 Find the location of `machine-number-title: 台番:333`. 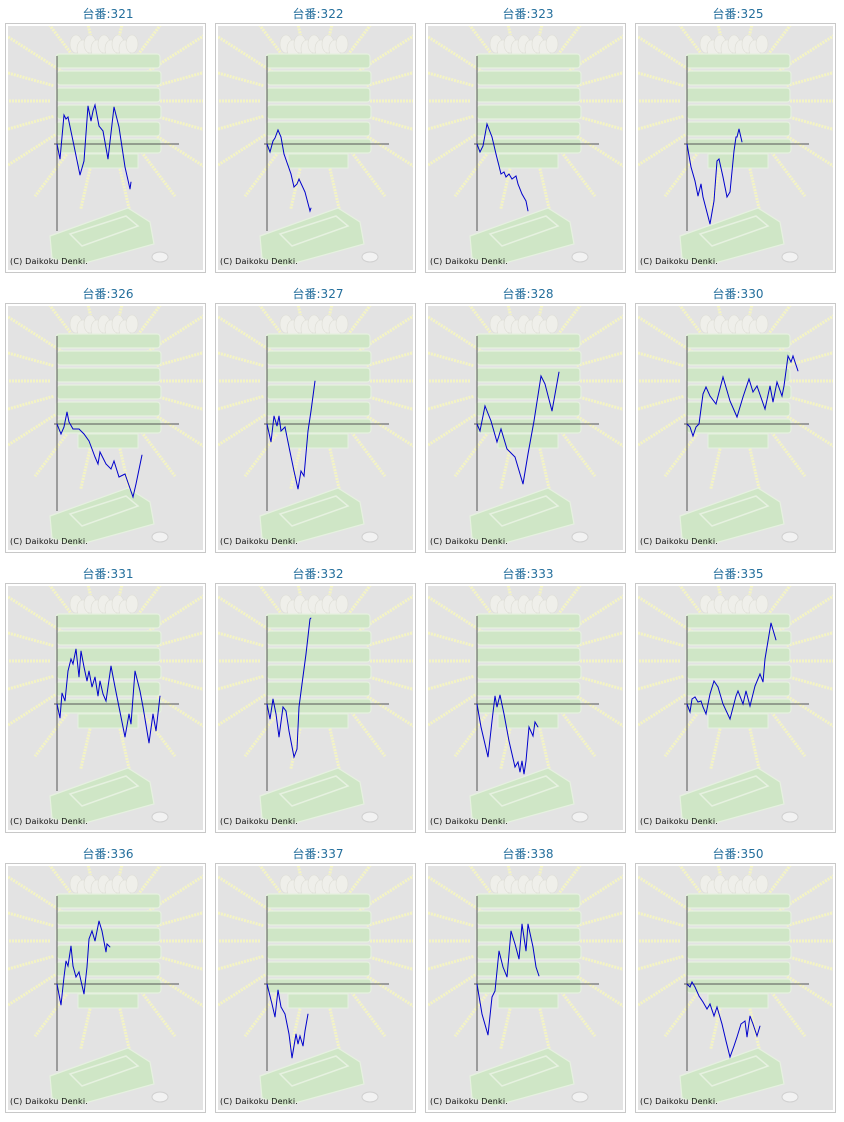

machine-number-title: 台番:333 is located at coordinates (528, 574).